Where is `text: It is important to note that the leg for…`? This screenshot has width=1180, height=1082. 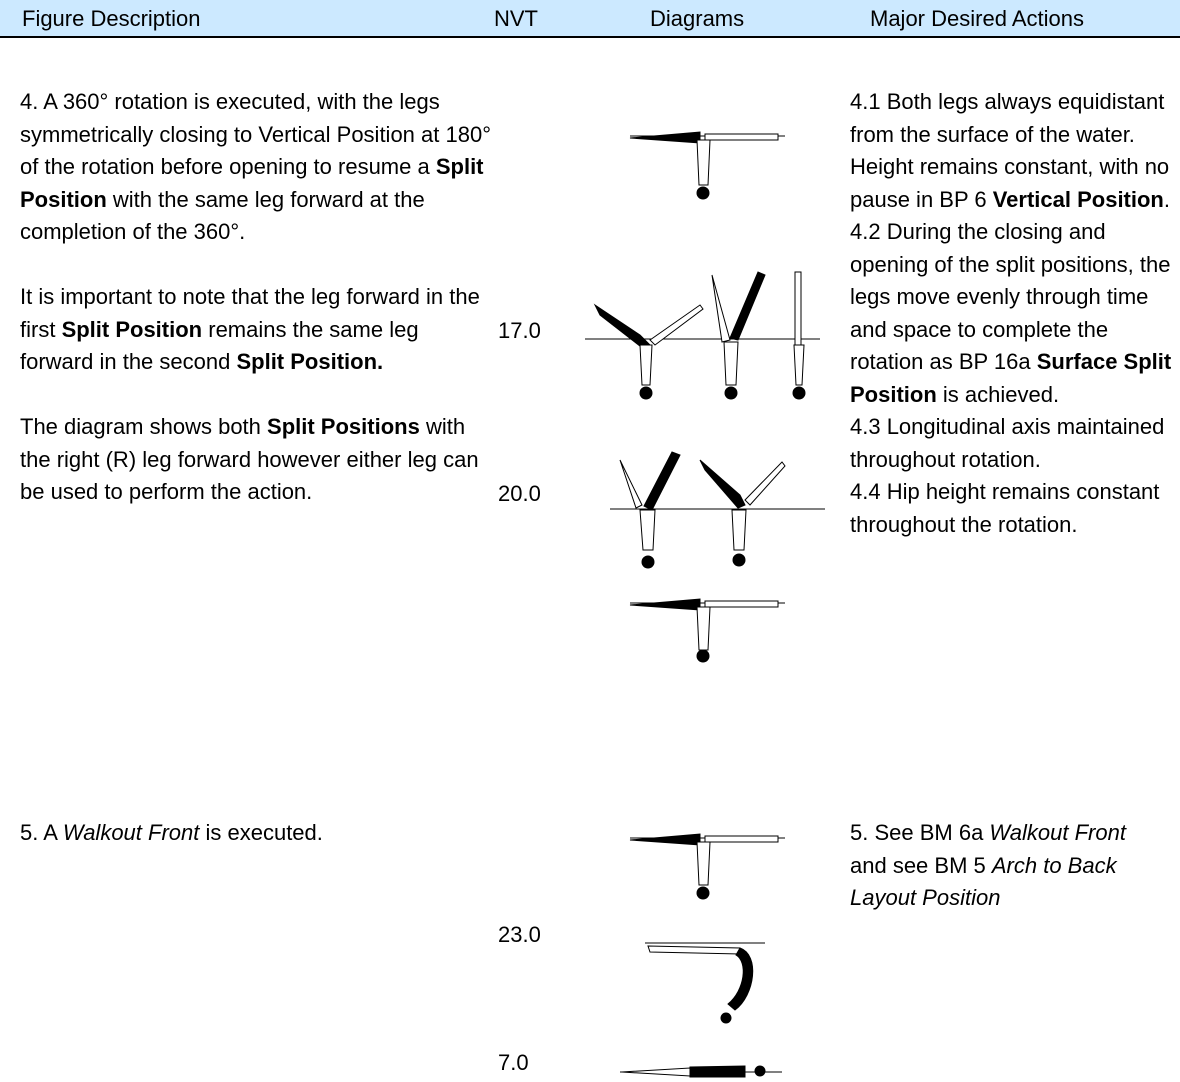
text: It is important to note that the leg for… is located at coordinates (250, 313).